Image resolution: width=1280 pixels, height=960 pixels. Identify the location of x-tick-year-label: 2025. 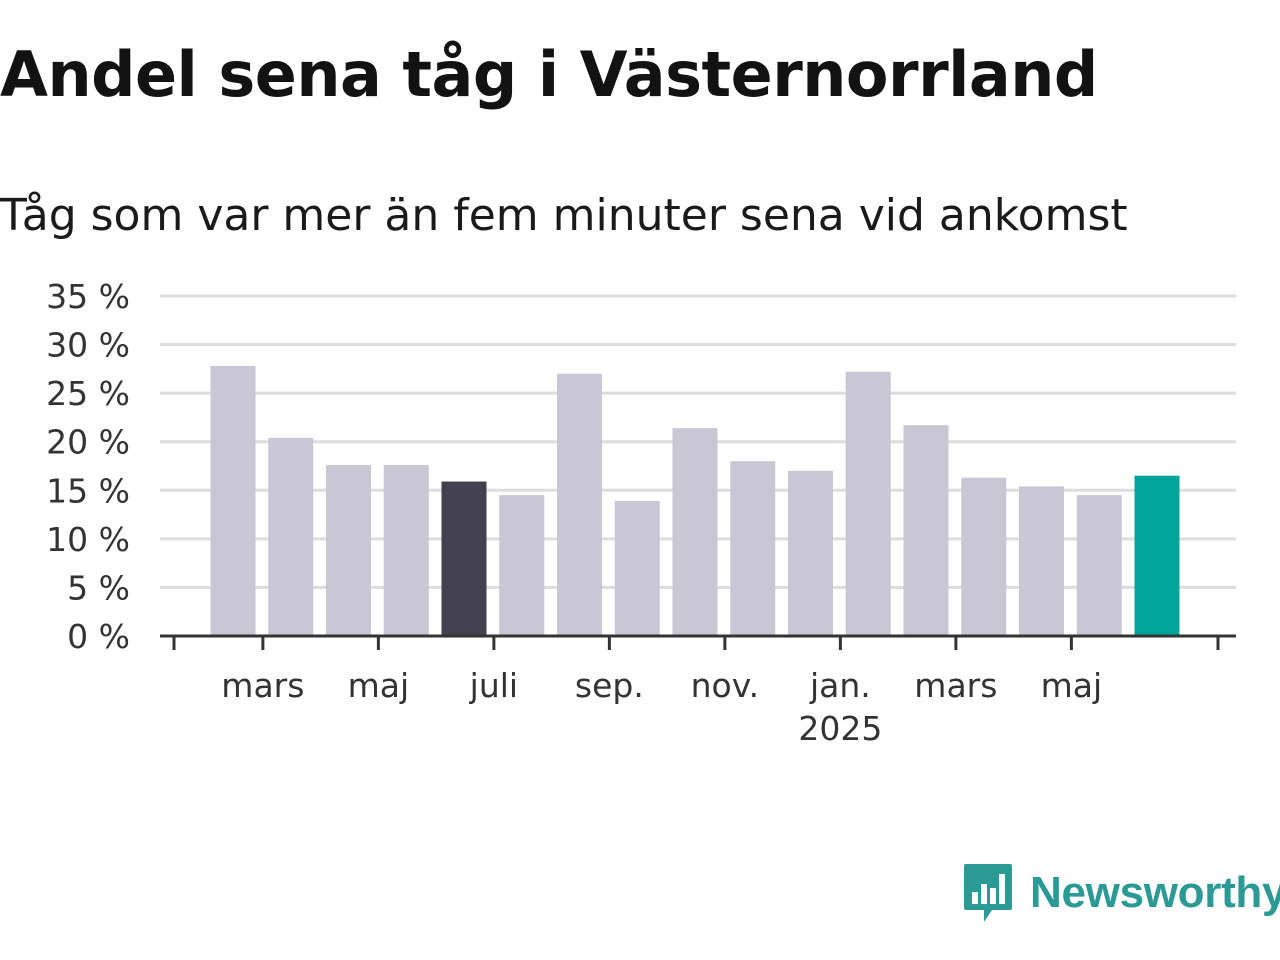
(840, 728).